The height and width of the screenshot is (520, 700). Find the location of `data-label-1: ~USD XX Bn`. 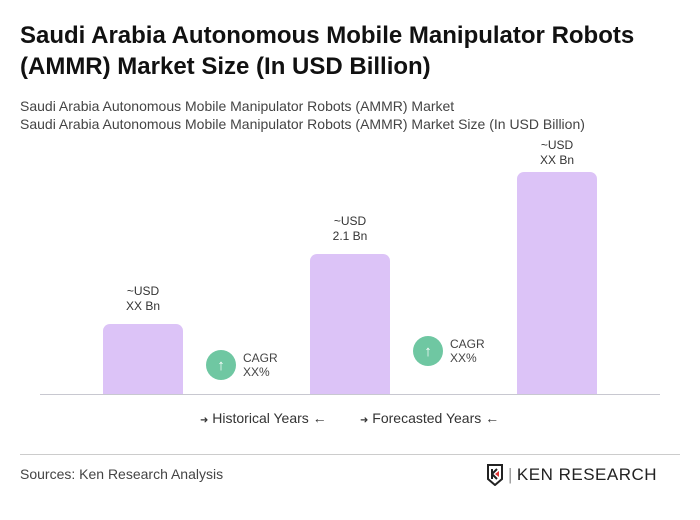

data-label-1: ~USD XX Bn is located at coordinates (143, 298).